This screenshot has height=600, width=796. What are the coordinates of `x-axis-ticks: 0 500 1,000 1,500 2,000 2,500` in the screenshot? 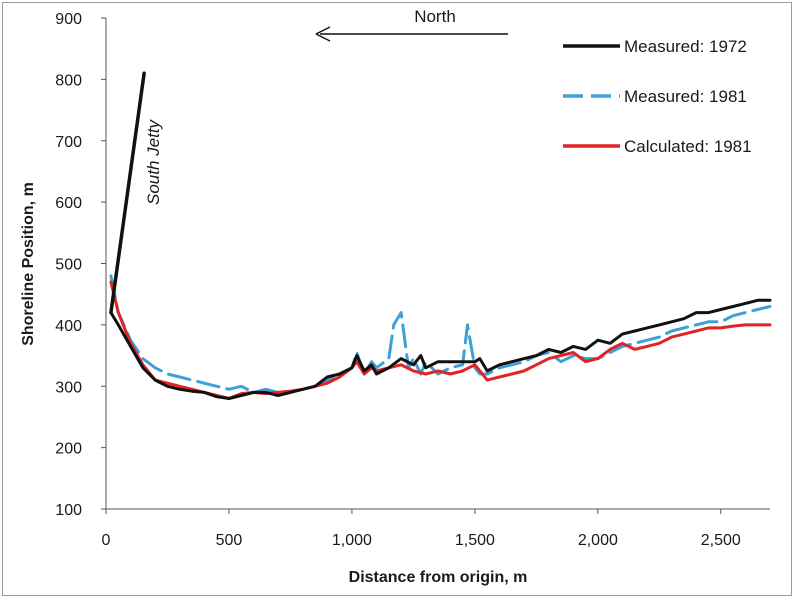 It's located at (421, 529).